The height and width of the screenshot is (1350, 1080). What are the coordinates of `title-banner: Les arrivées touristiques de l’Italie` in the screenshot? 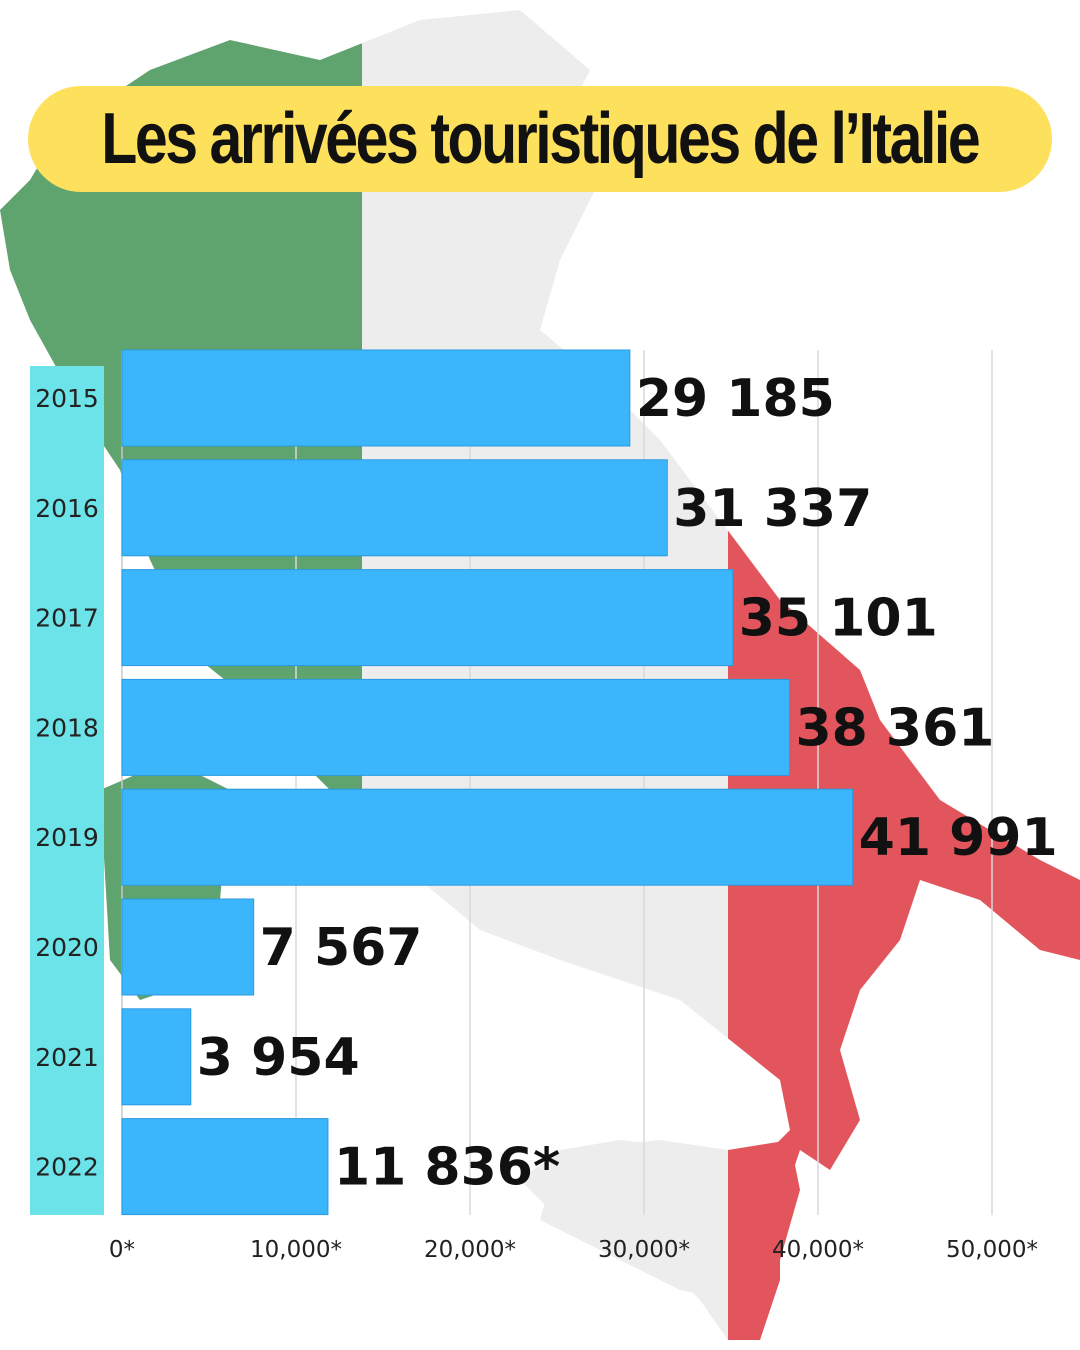 It's located at (540, 139).